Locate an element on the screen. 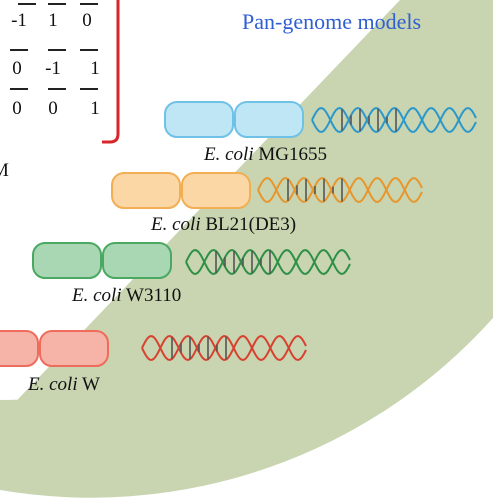 This screenshot has width=493, height=498. matrix-right-bracket is located at coordinates (111, 72).